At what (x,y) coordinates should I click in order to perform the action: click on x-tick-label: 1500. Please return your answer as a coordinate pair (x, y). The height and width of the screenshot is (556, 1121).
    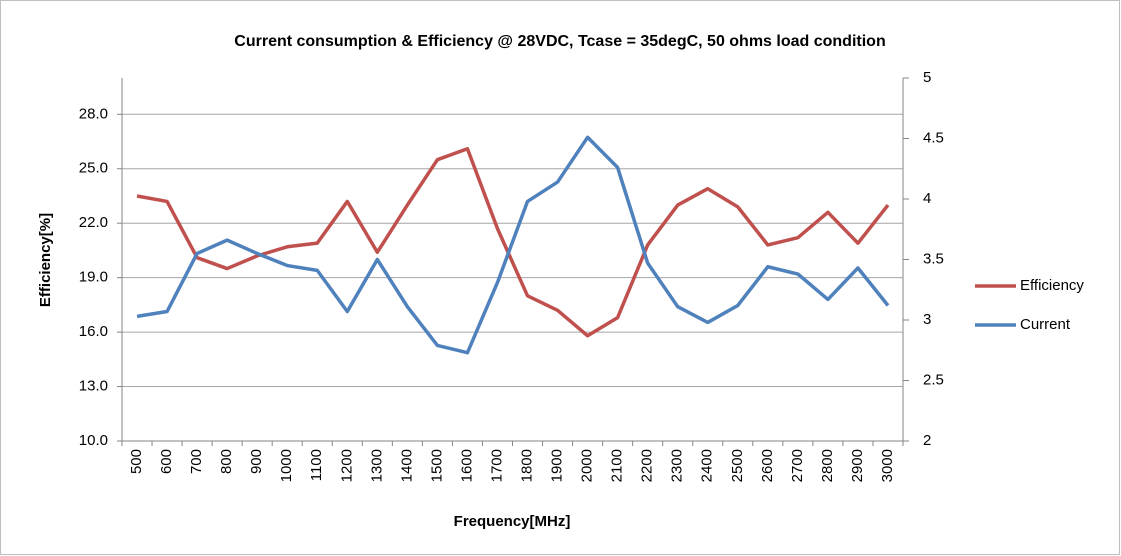
    Looking at the image, I should click on (436, 465).